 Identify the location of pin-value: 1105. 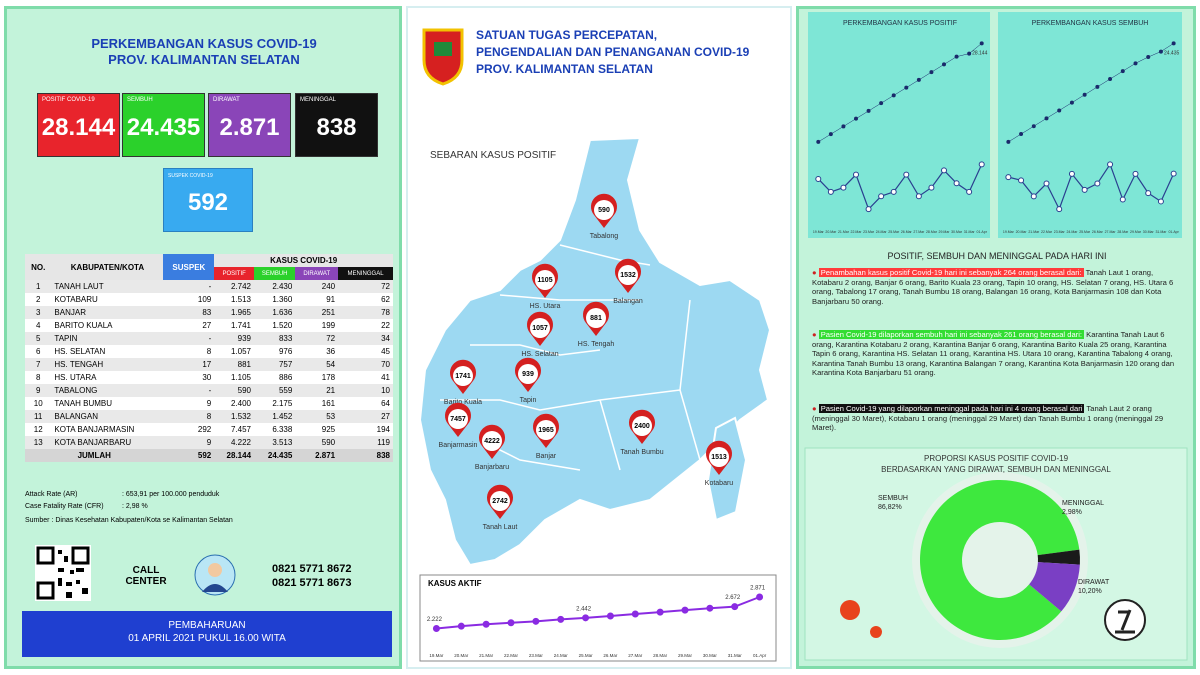
(544, 280).